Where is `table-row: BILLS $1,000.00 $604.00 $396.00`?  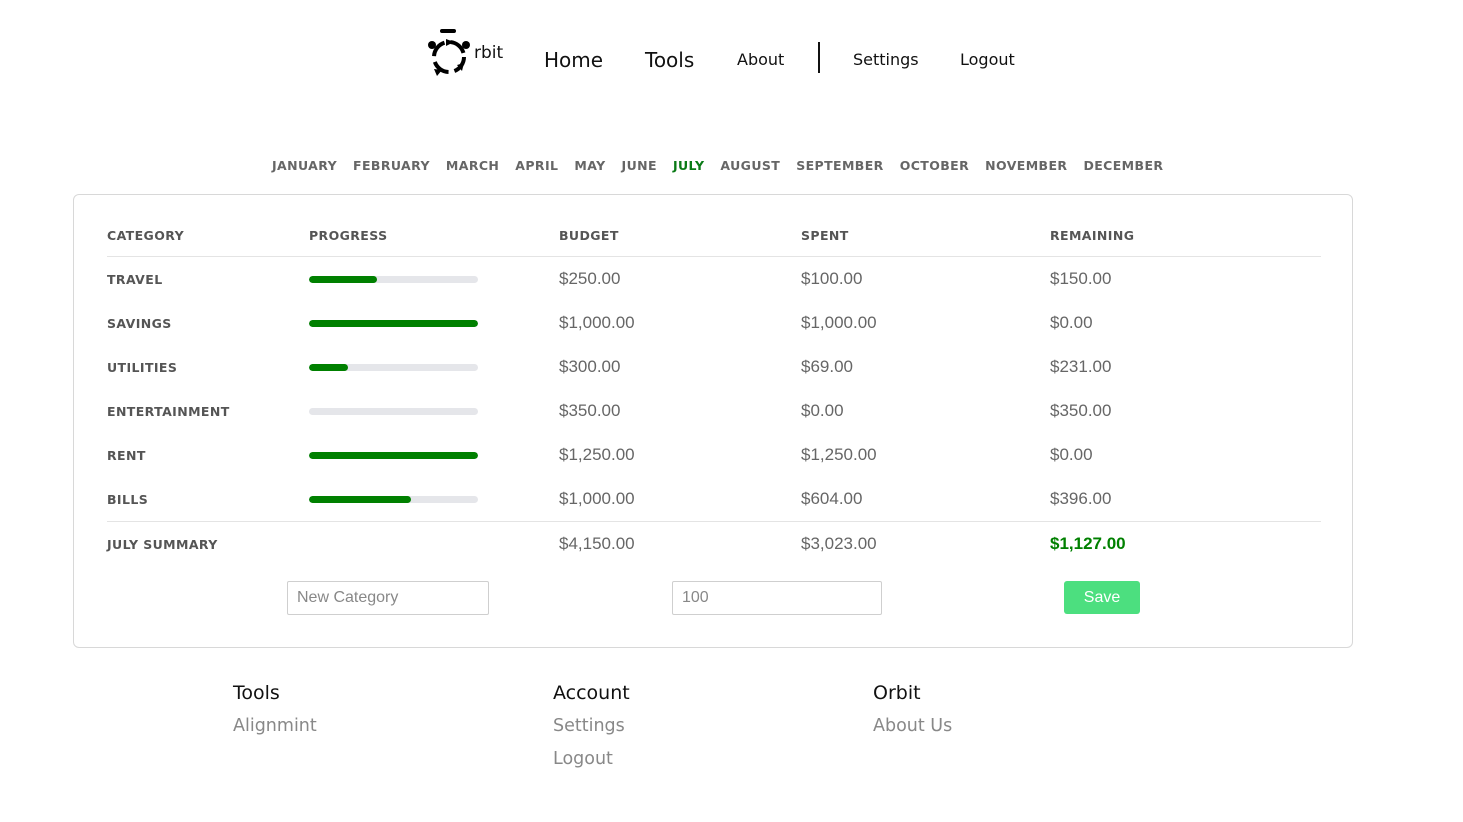
table-row: BILLS $1,000.00 $604.00 $396.00 is located at coordinates (714, 499).